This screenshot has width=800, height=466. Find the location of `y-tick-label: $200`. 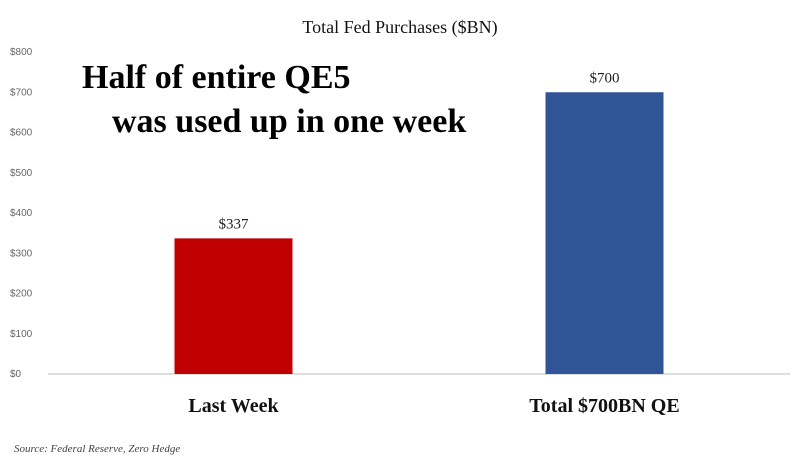

y-tick-label: $200 is located at coordinates (21, 294).